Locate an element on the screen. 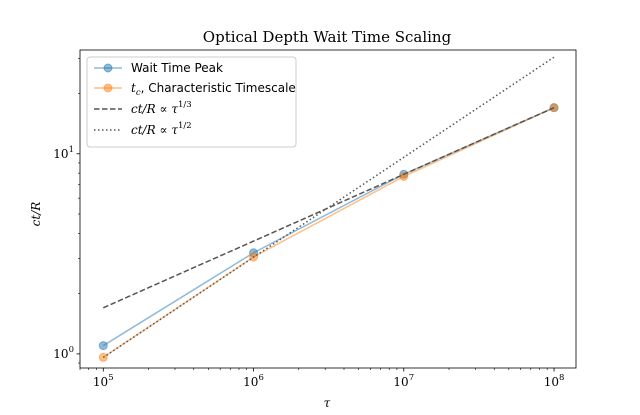  y-tick-label: 10⁰ is located at coordinates (63, 353).